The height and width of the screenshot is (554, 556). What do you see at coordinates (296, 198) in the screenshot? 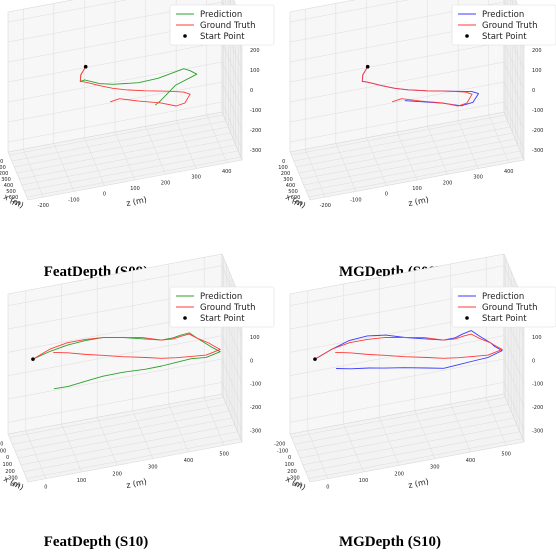
I see `x-tick-label: 600` at bounding box center [296, 198].